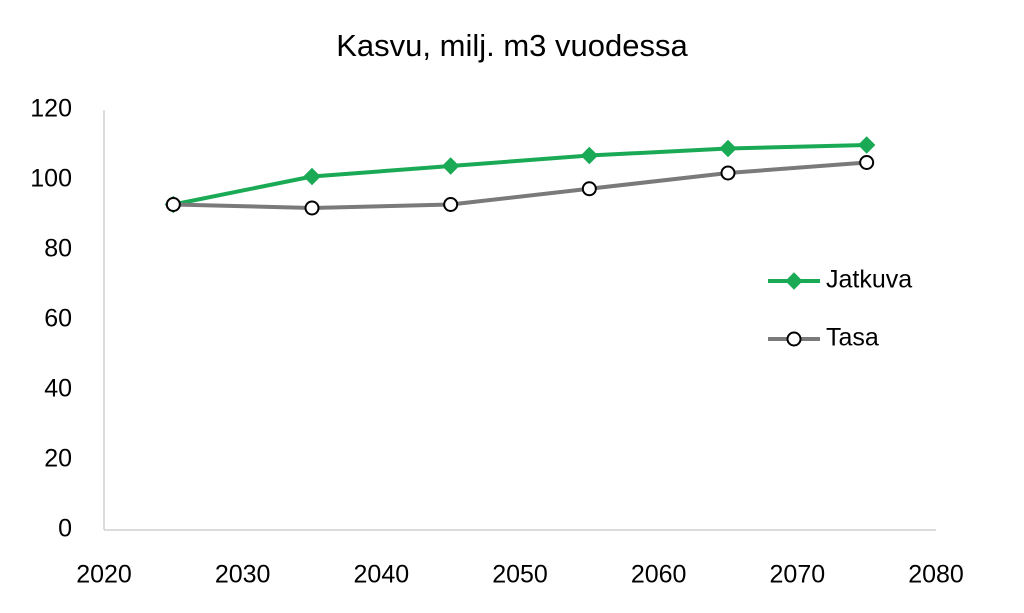 This screenshot has height=613, width=1024. What do you see at coordinates (659, 575) in the screenshot?
I see `x-tick-label: 2060` at bounding box center [659, 575].